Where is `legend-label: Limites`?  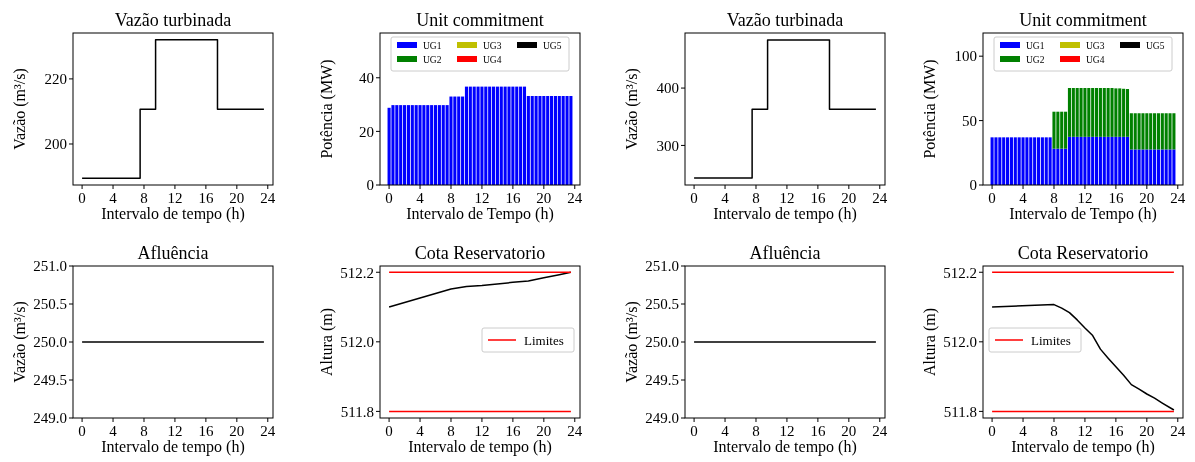
legend-label: Limites is located at coordinates (1051, 340).